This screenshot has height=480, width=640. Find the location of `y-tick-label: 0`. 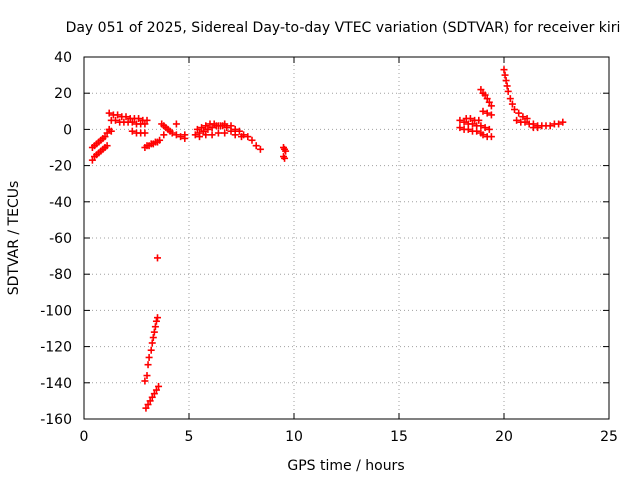

y-tick-label: 0 is located at coordinates (67, 130).